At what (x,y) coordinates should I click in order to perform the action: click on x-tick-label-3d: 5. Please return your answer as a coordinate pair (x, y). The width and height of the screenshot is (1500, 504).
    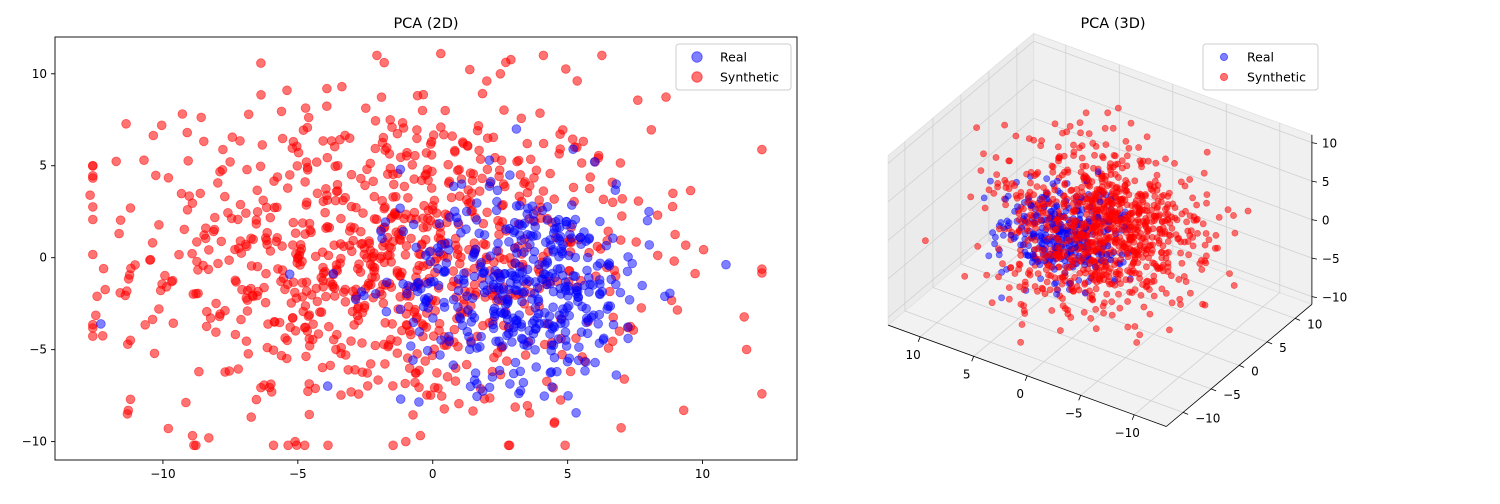
    Looking at the image, I should click on (967, 374).